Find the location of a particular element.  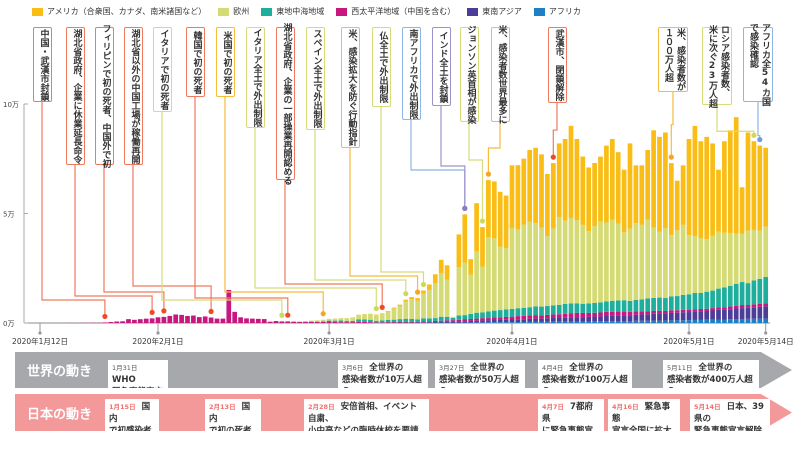

annotation-box: 武漢市、閉鎖解除 is located at coordinates (557, 65).